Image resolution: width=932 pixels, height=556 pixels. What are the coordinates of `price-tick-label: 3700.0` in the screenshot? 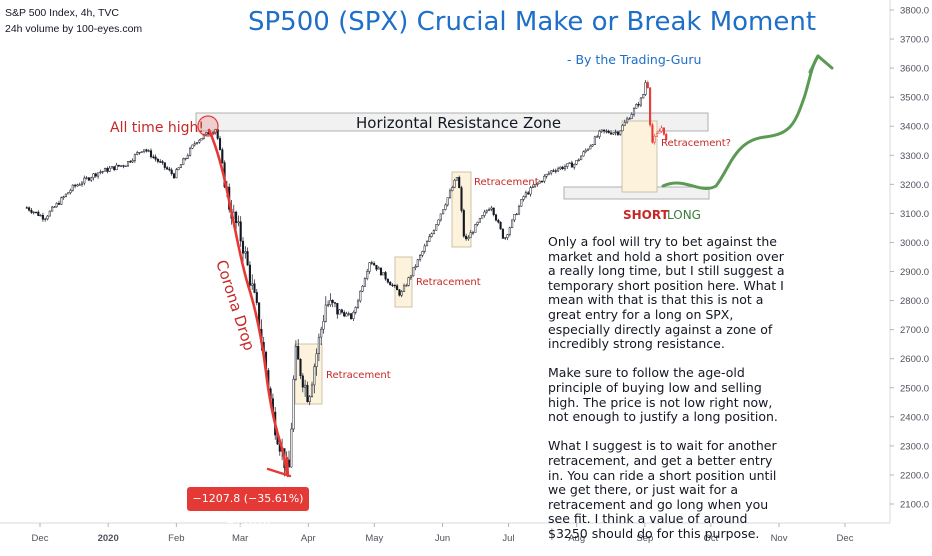 It's located at (914, 40).